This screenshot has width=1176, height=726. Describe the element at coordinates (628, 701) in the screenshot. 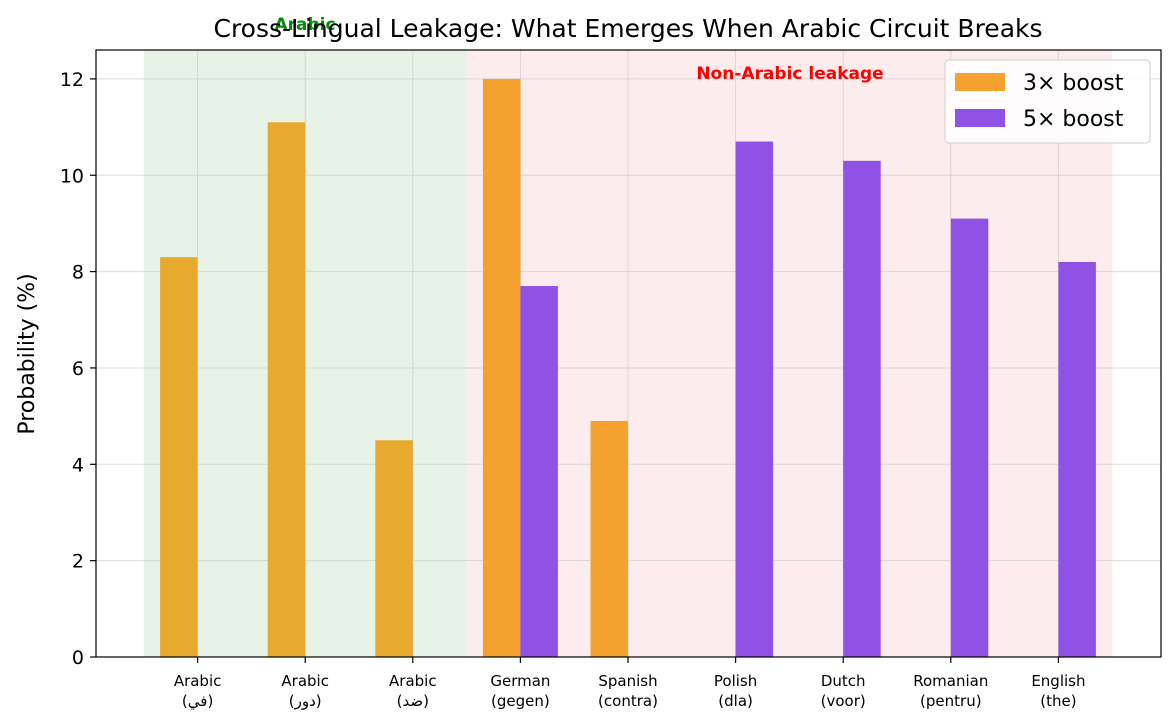

I see `x-tick-sublabel: (contra)` at that location.